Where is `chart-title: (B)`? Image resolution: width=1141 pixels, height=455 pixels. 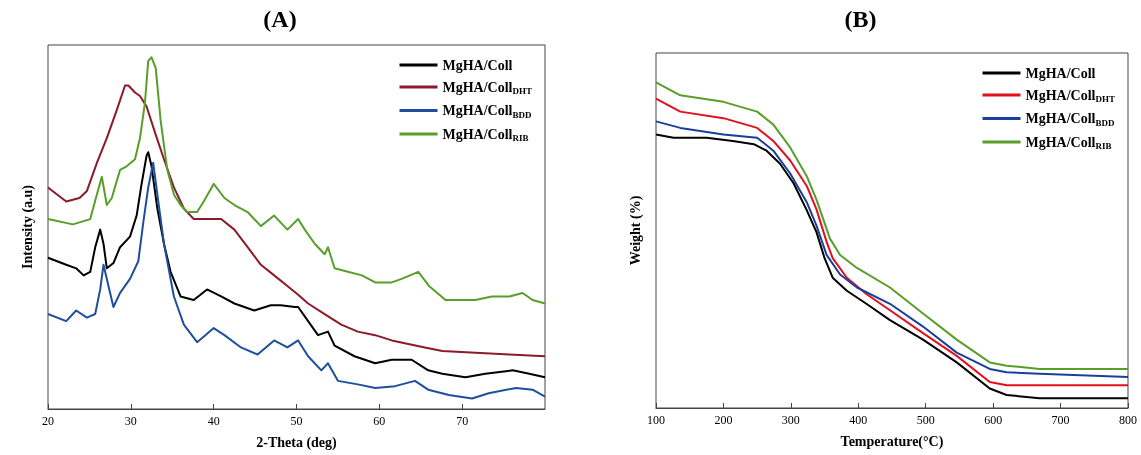 chart-title: (B) is located at coordinates (860, 19).